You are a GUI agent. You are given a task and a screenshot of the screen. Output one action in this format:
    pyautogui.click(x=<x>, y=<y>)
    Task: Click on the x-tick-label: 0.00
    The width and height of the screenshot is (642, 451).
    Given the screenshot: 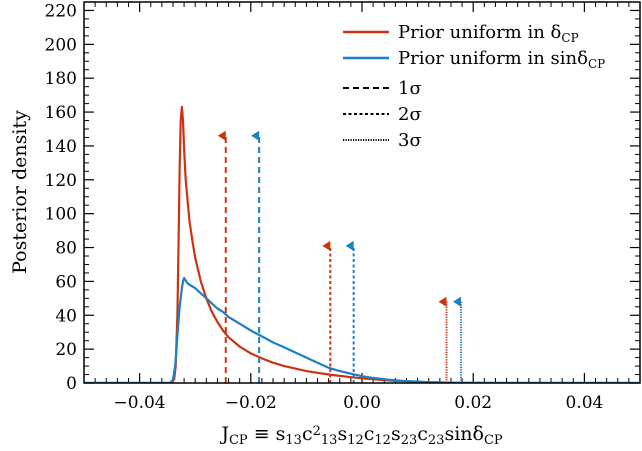 What is the action you would take?
    pyautogui.click(x=362, y=403)
    